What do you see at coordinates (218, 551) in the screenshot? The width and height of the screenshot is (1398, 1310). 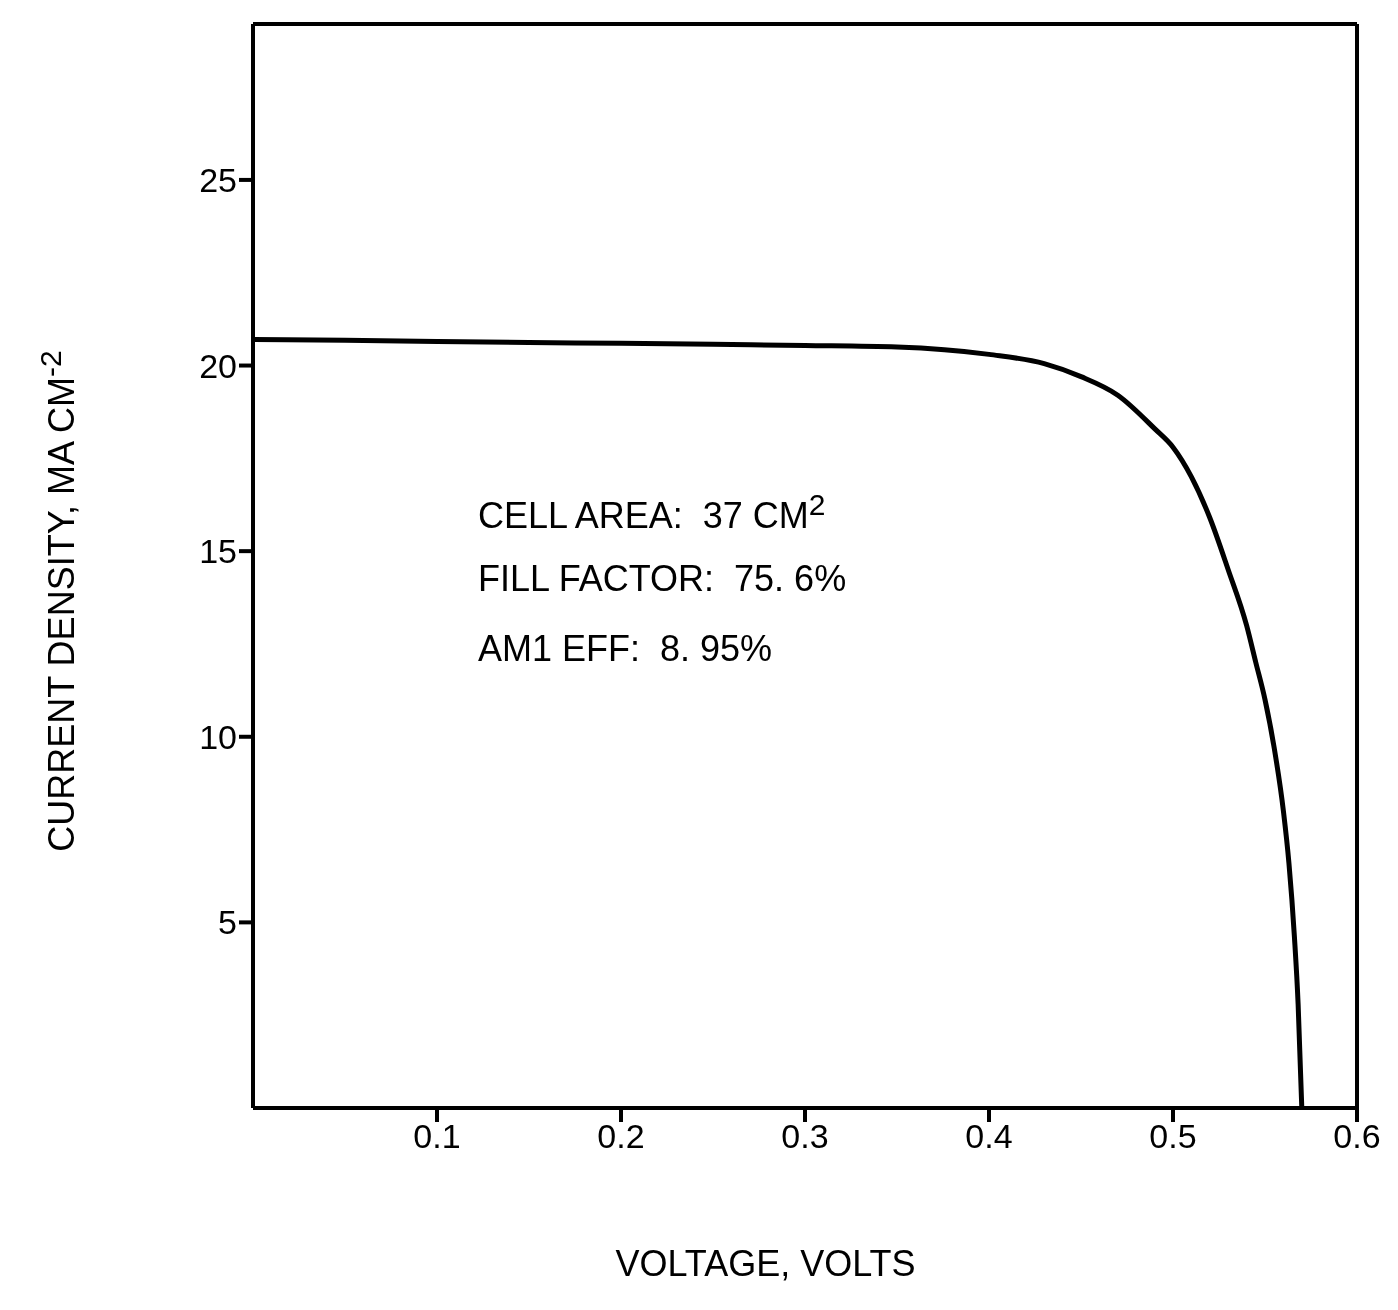 I see `y-tick-label: 15` at bounding box center [218, 551].